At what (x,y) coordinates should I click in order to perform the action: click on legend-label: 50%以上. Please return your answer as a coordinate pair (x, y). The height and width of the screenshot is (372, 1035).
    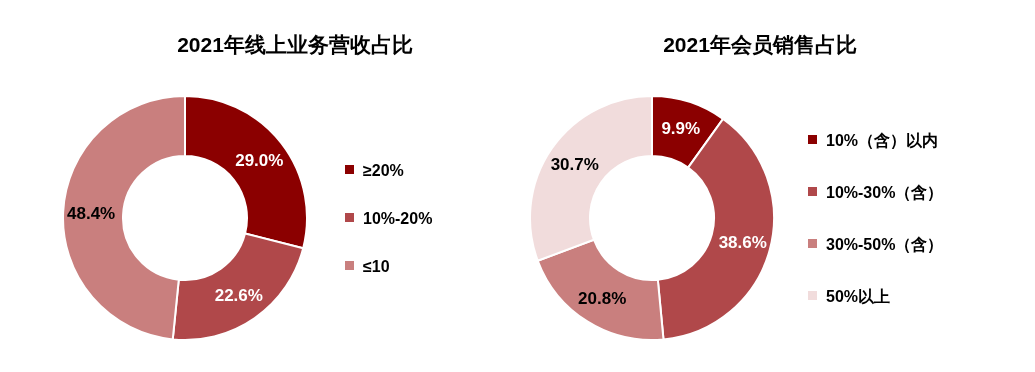
    Looking at the image, I should click on (858, 296).